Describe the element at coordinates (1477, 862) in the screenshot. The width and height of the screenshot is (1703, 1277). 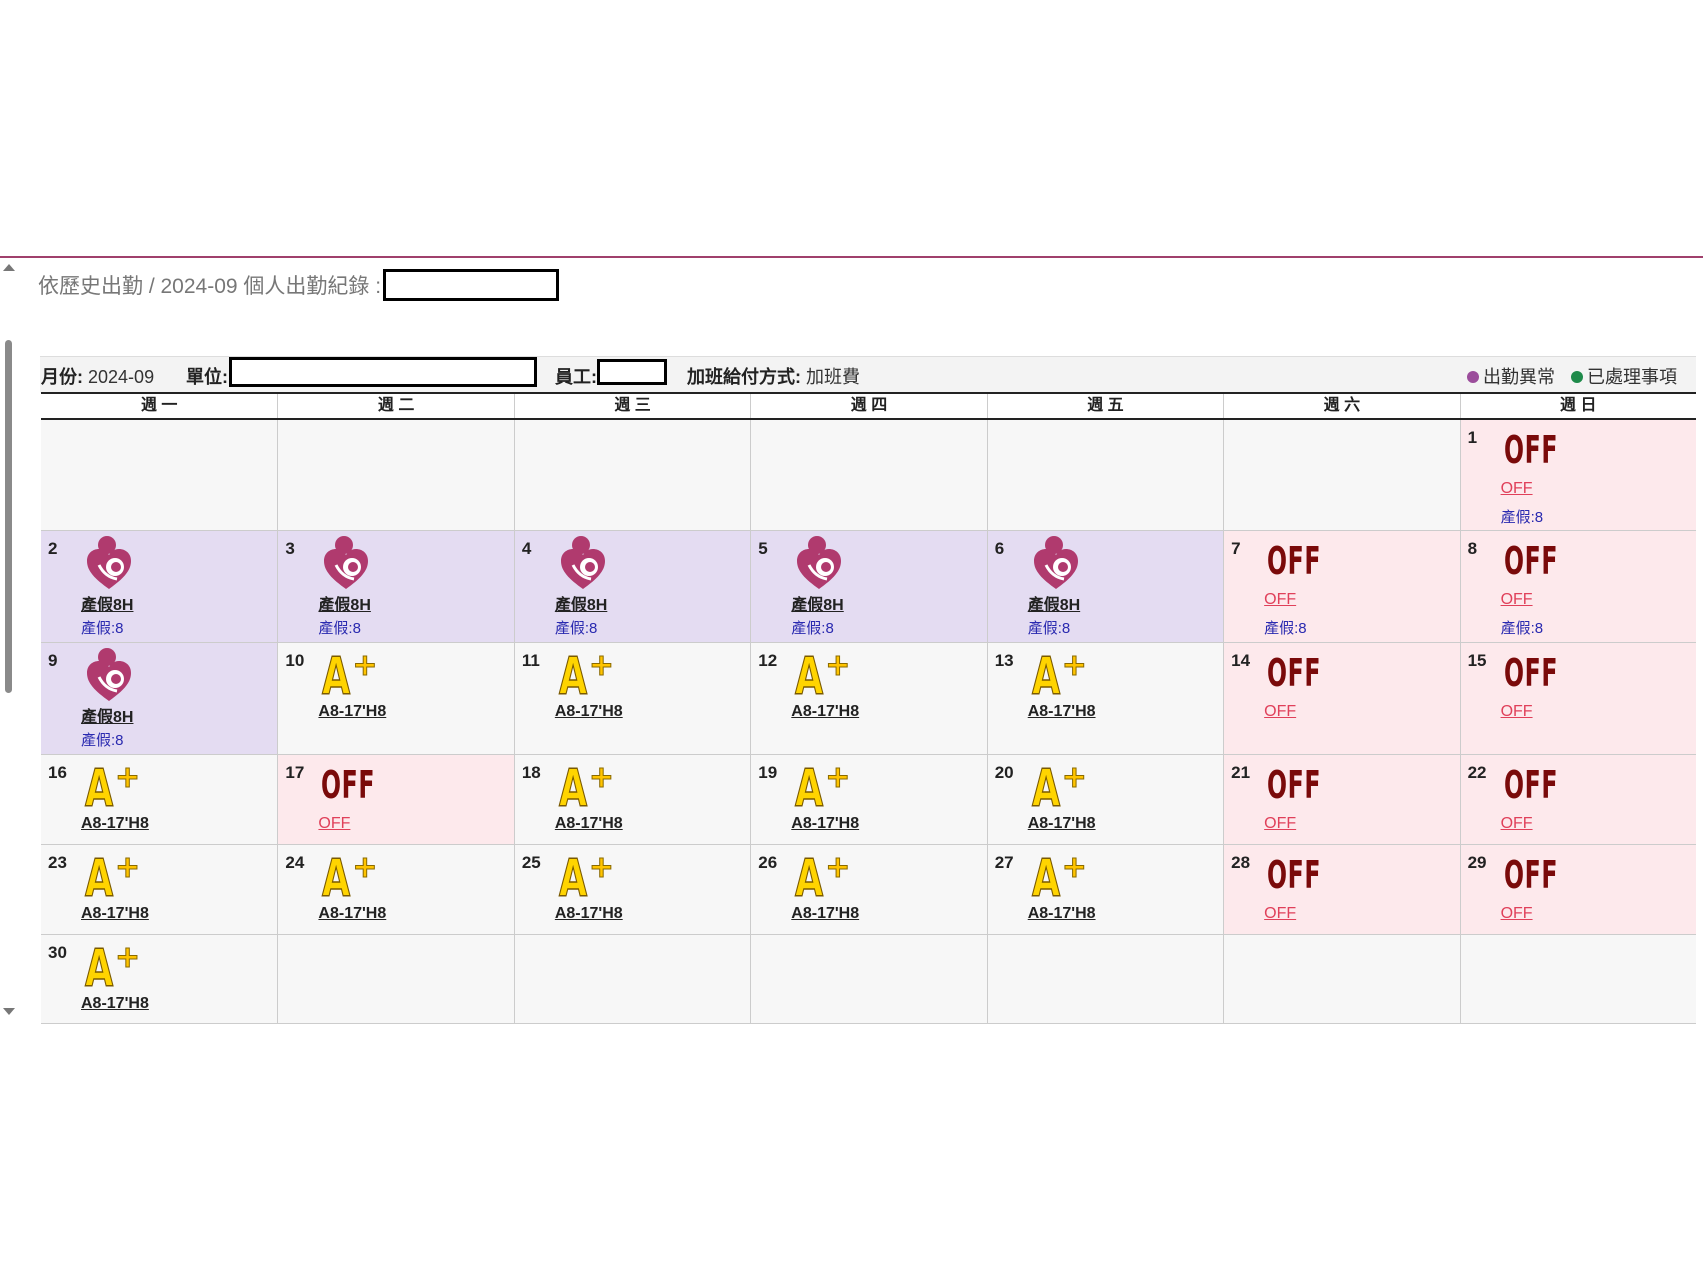
I see `day-number: 29` at that location.